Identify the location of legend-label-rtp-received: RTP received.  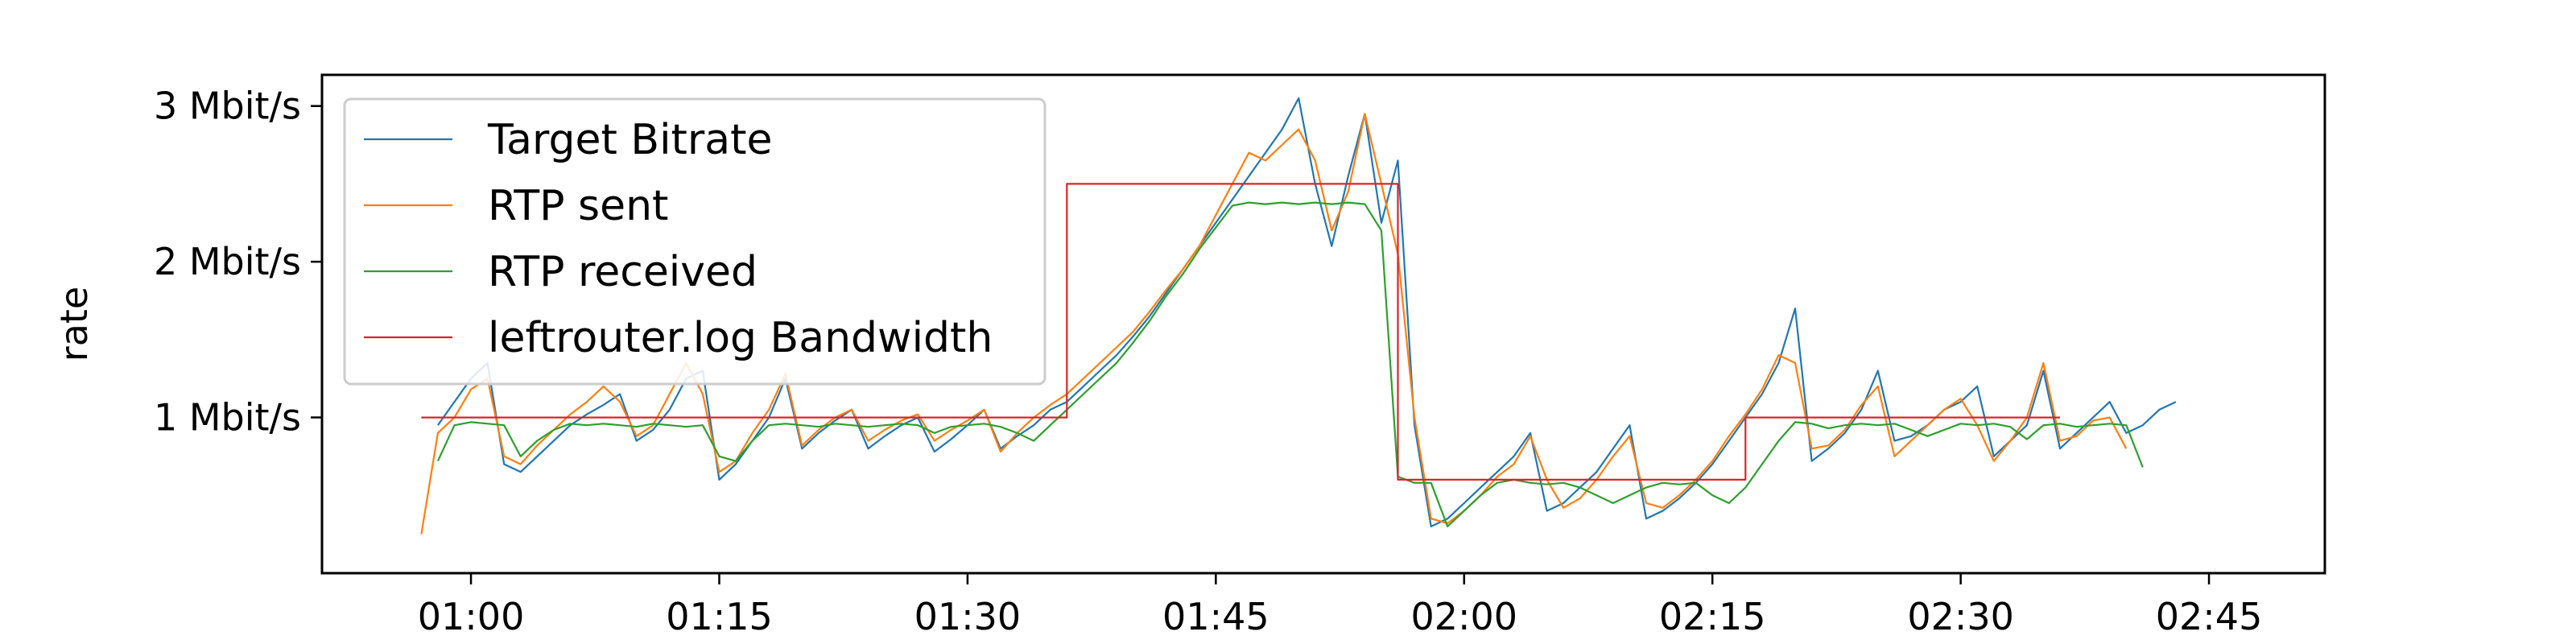
(623, 272).